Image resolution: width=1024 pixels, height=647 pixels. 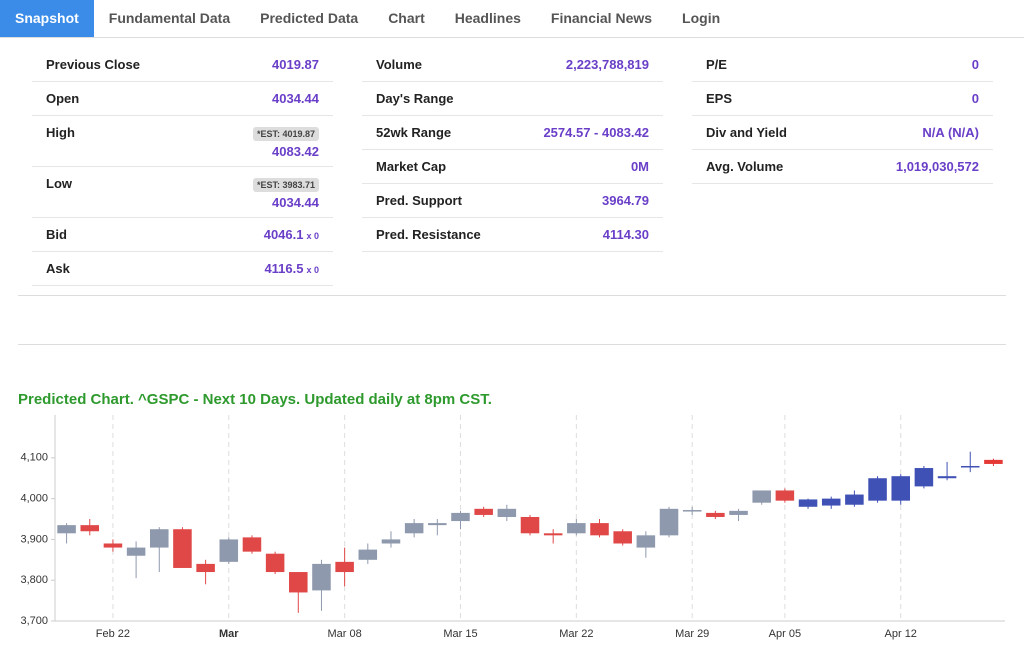 I want to click on stats-row: Open 4034.44, so click(x=182, y=99).